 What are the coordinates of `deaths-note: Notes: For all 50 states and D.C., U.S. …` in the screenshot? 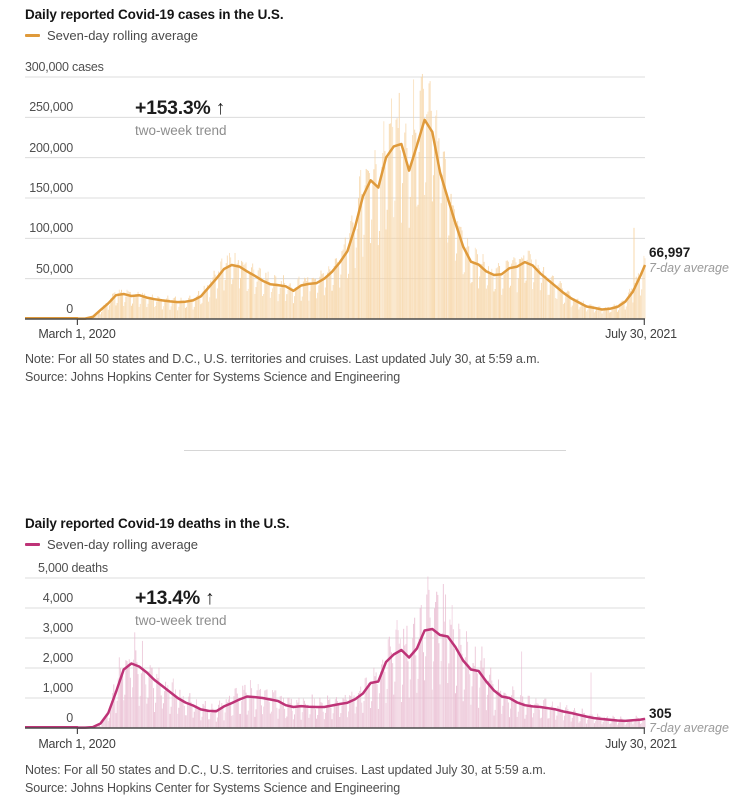 It's located at (285, 770).